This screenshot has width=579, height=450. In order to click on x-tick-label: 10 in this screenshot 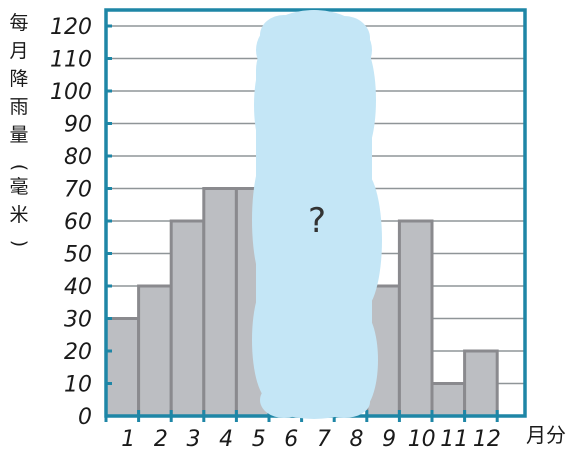, I will do `click(422, 438)`.